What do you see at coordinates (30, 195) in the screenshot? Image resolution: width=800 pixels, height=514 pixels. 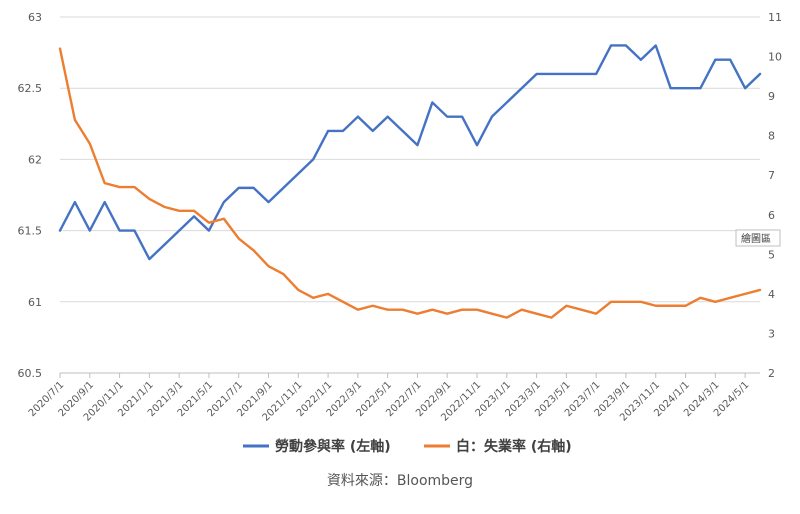 I see `left-y-axis: 60.5 61 61.5 62 62.5 63` at bounding box center [30, 195].